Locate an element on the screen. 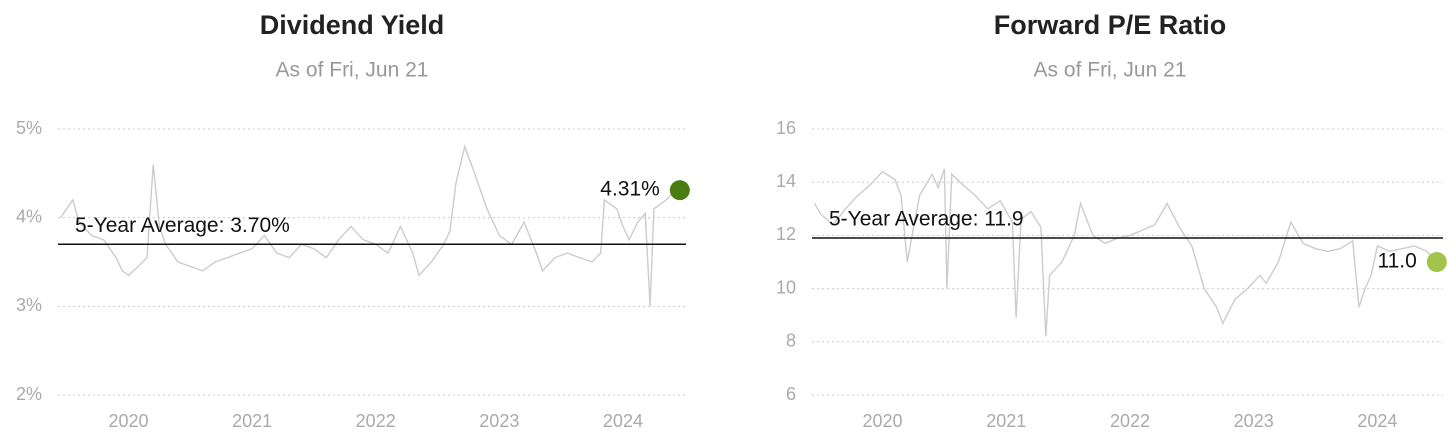 The image size is (1456, 442). y-tick-label: 10 is located at coordinates (786, 287).